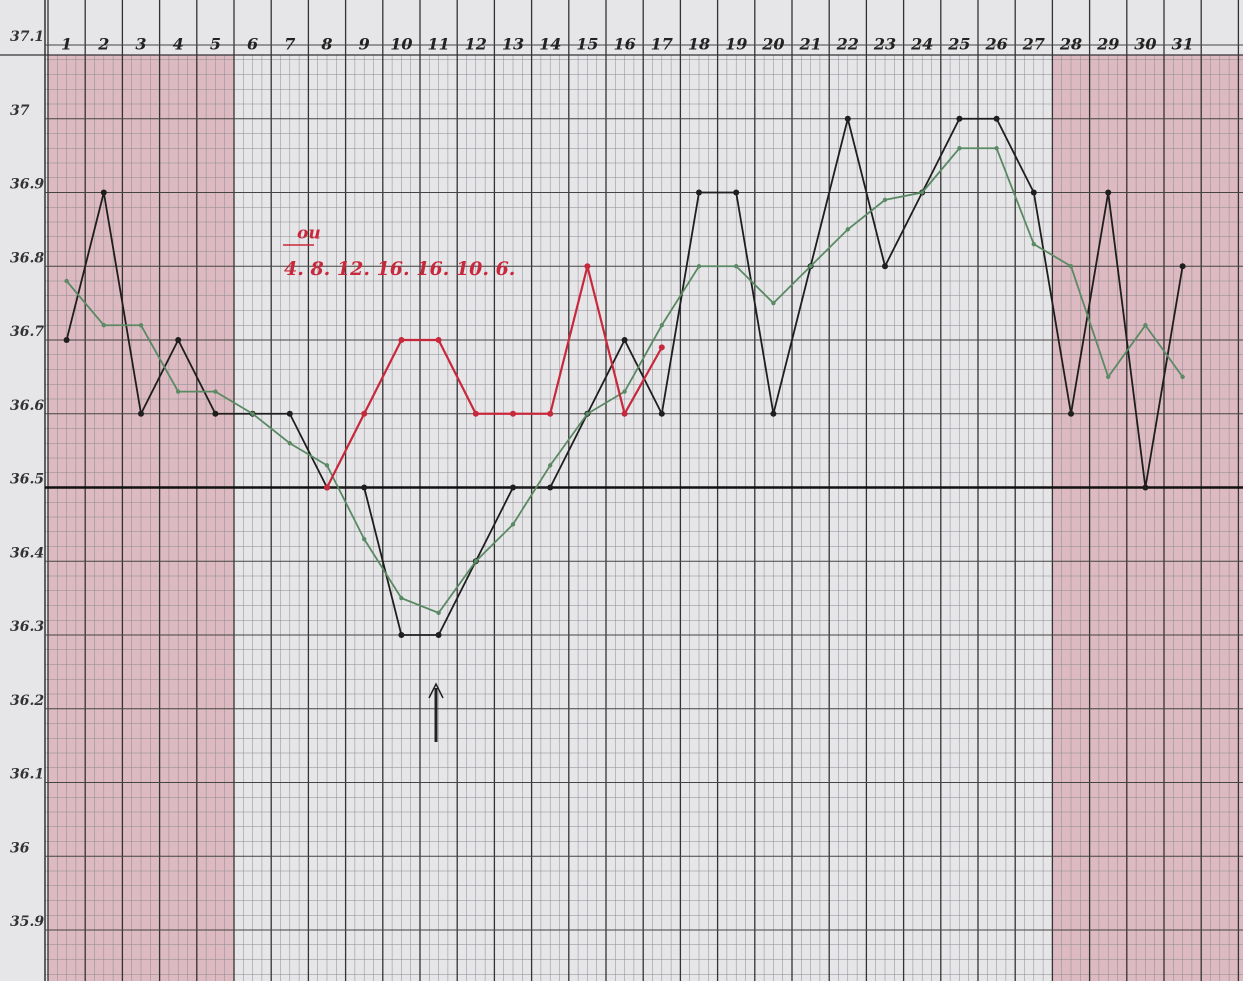 This screenshot has height=981, width=1243. Describe the element at coordinates (309, 234) in the screenshot. I see `annotation: ou` at that location.